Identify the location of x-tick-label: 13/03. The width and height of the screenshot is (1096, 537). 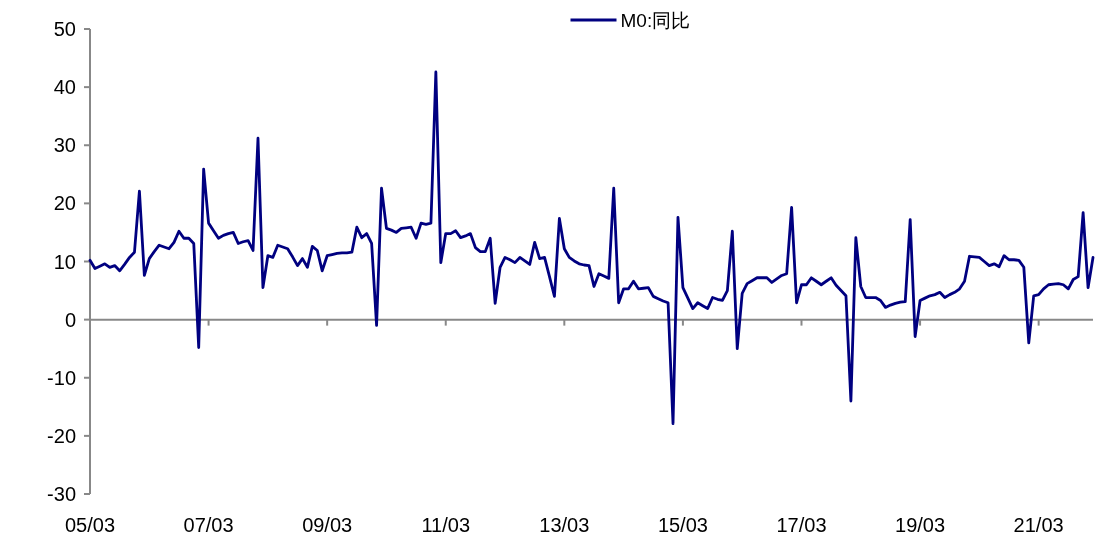
(564, 525).